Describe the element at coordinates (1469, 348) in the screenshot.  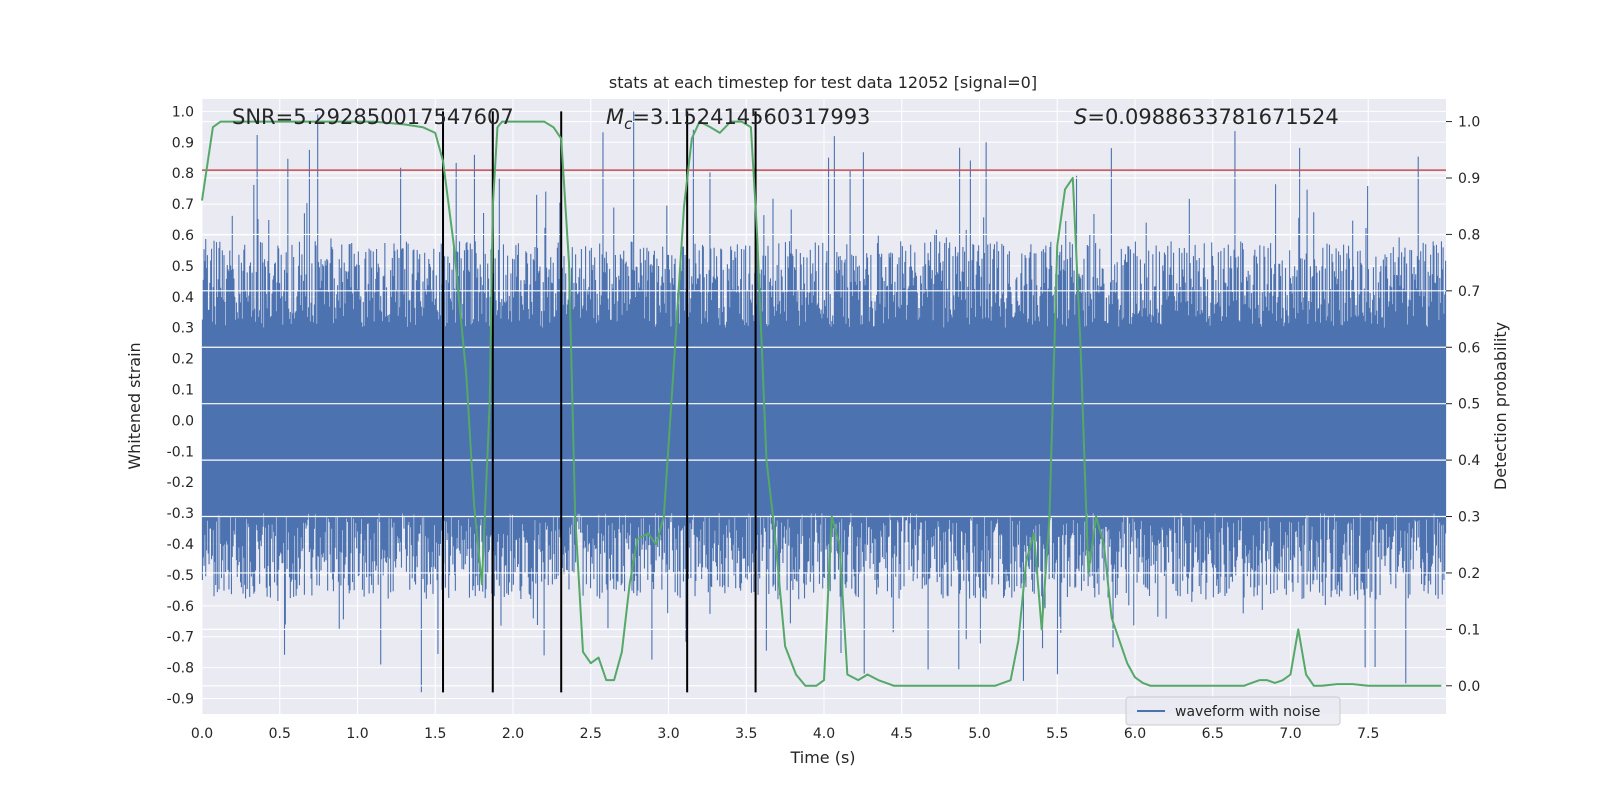
I see `y-right-tick-label: 0.6` at that location.